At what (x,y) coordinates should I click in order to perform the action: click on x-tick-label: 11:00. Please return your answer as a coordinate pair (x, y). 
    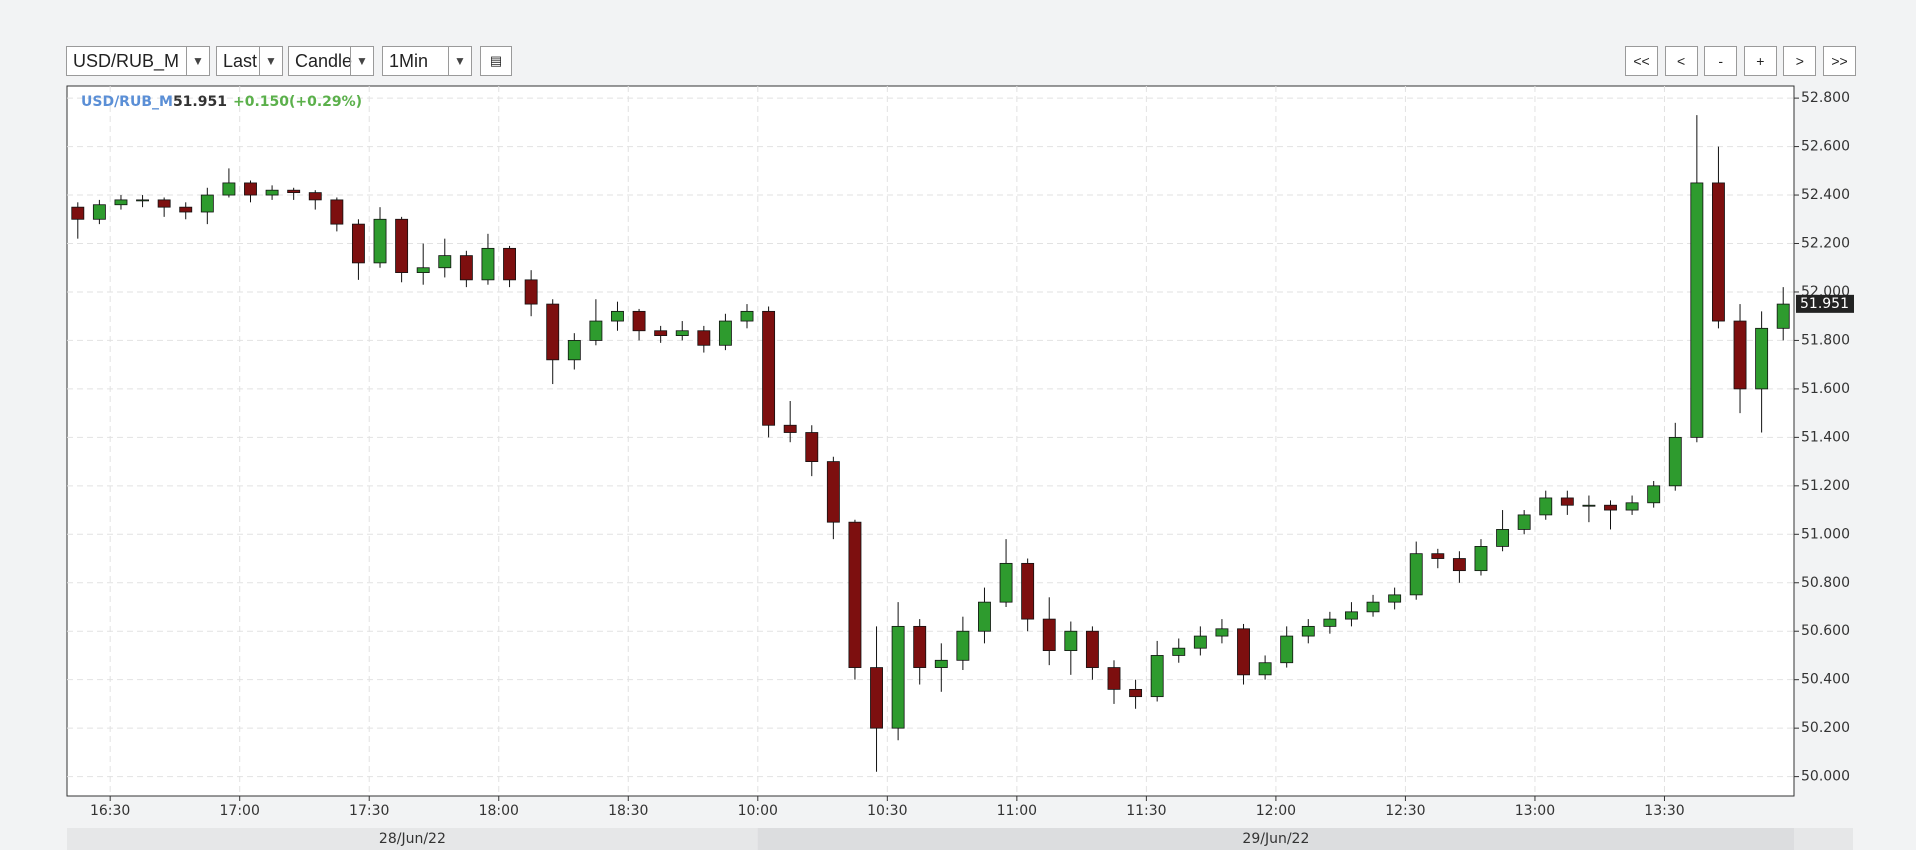
    Looking at the image, I should click on (1017, 811).